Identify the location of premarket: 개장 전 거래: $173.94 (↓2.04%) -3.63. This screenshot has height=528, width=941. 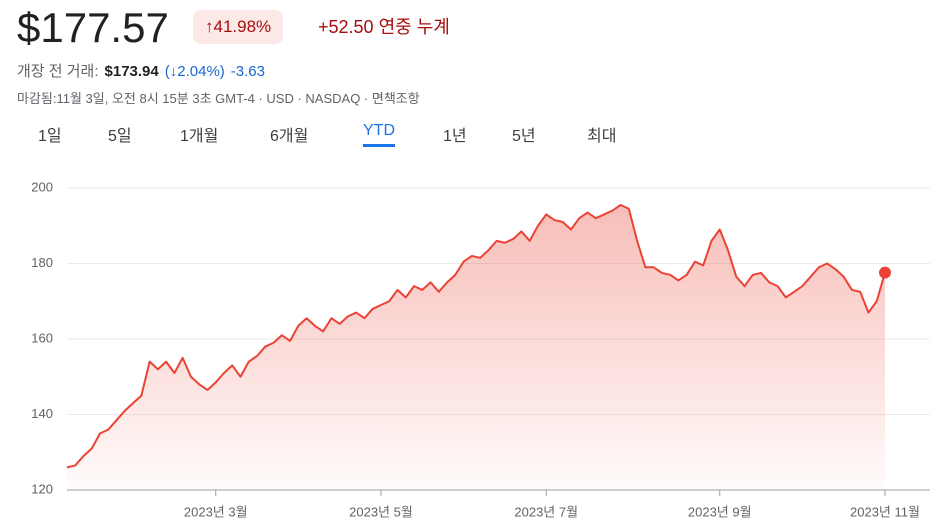
(141, 70).